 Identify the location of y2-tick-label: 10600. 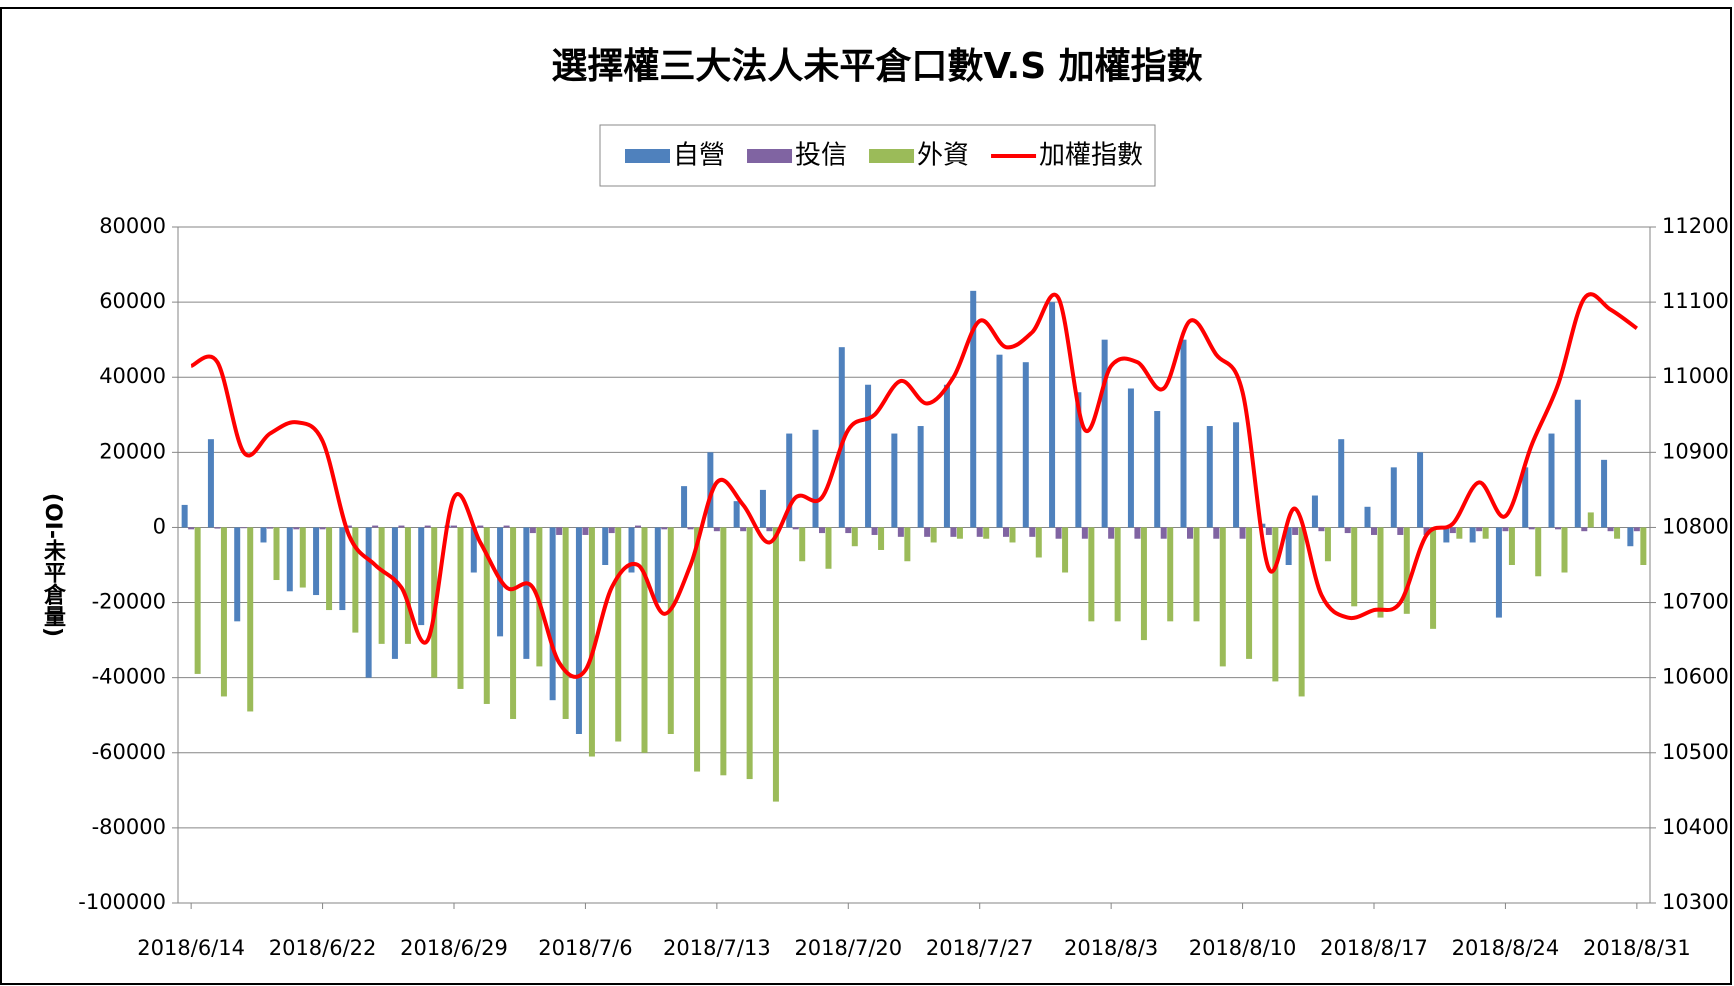
(1695, 677).